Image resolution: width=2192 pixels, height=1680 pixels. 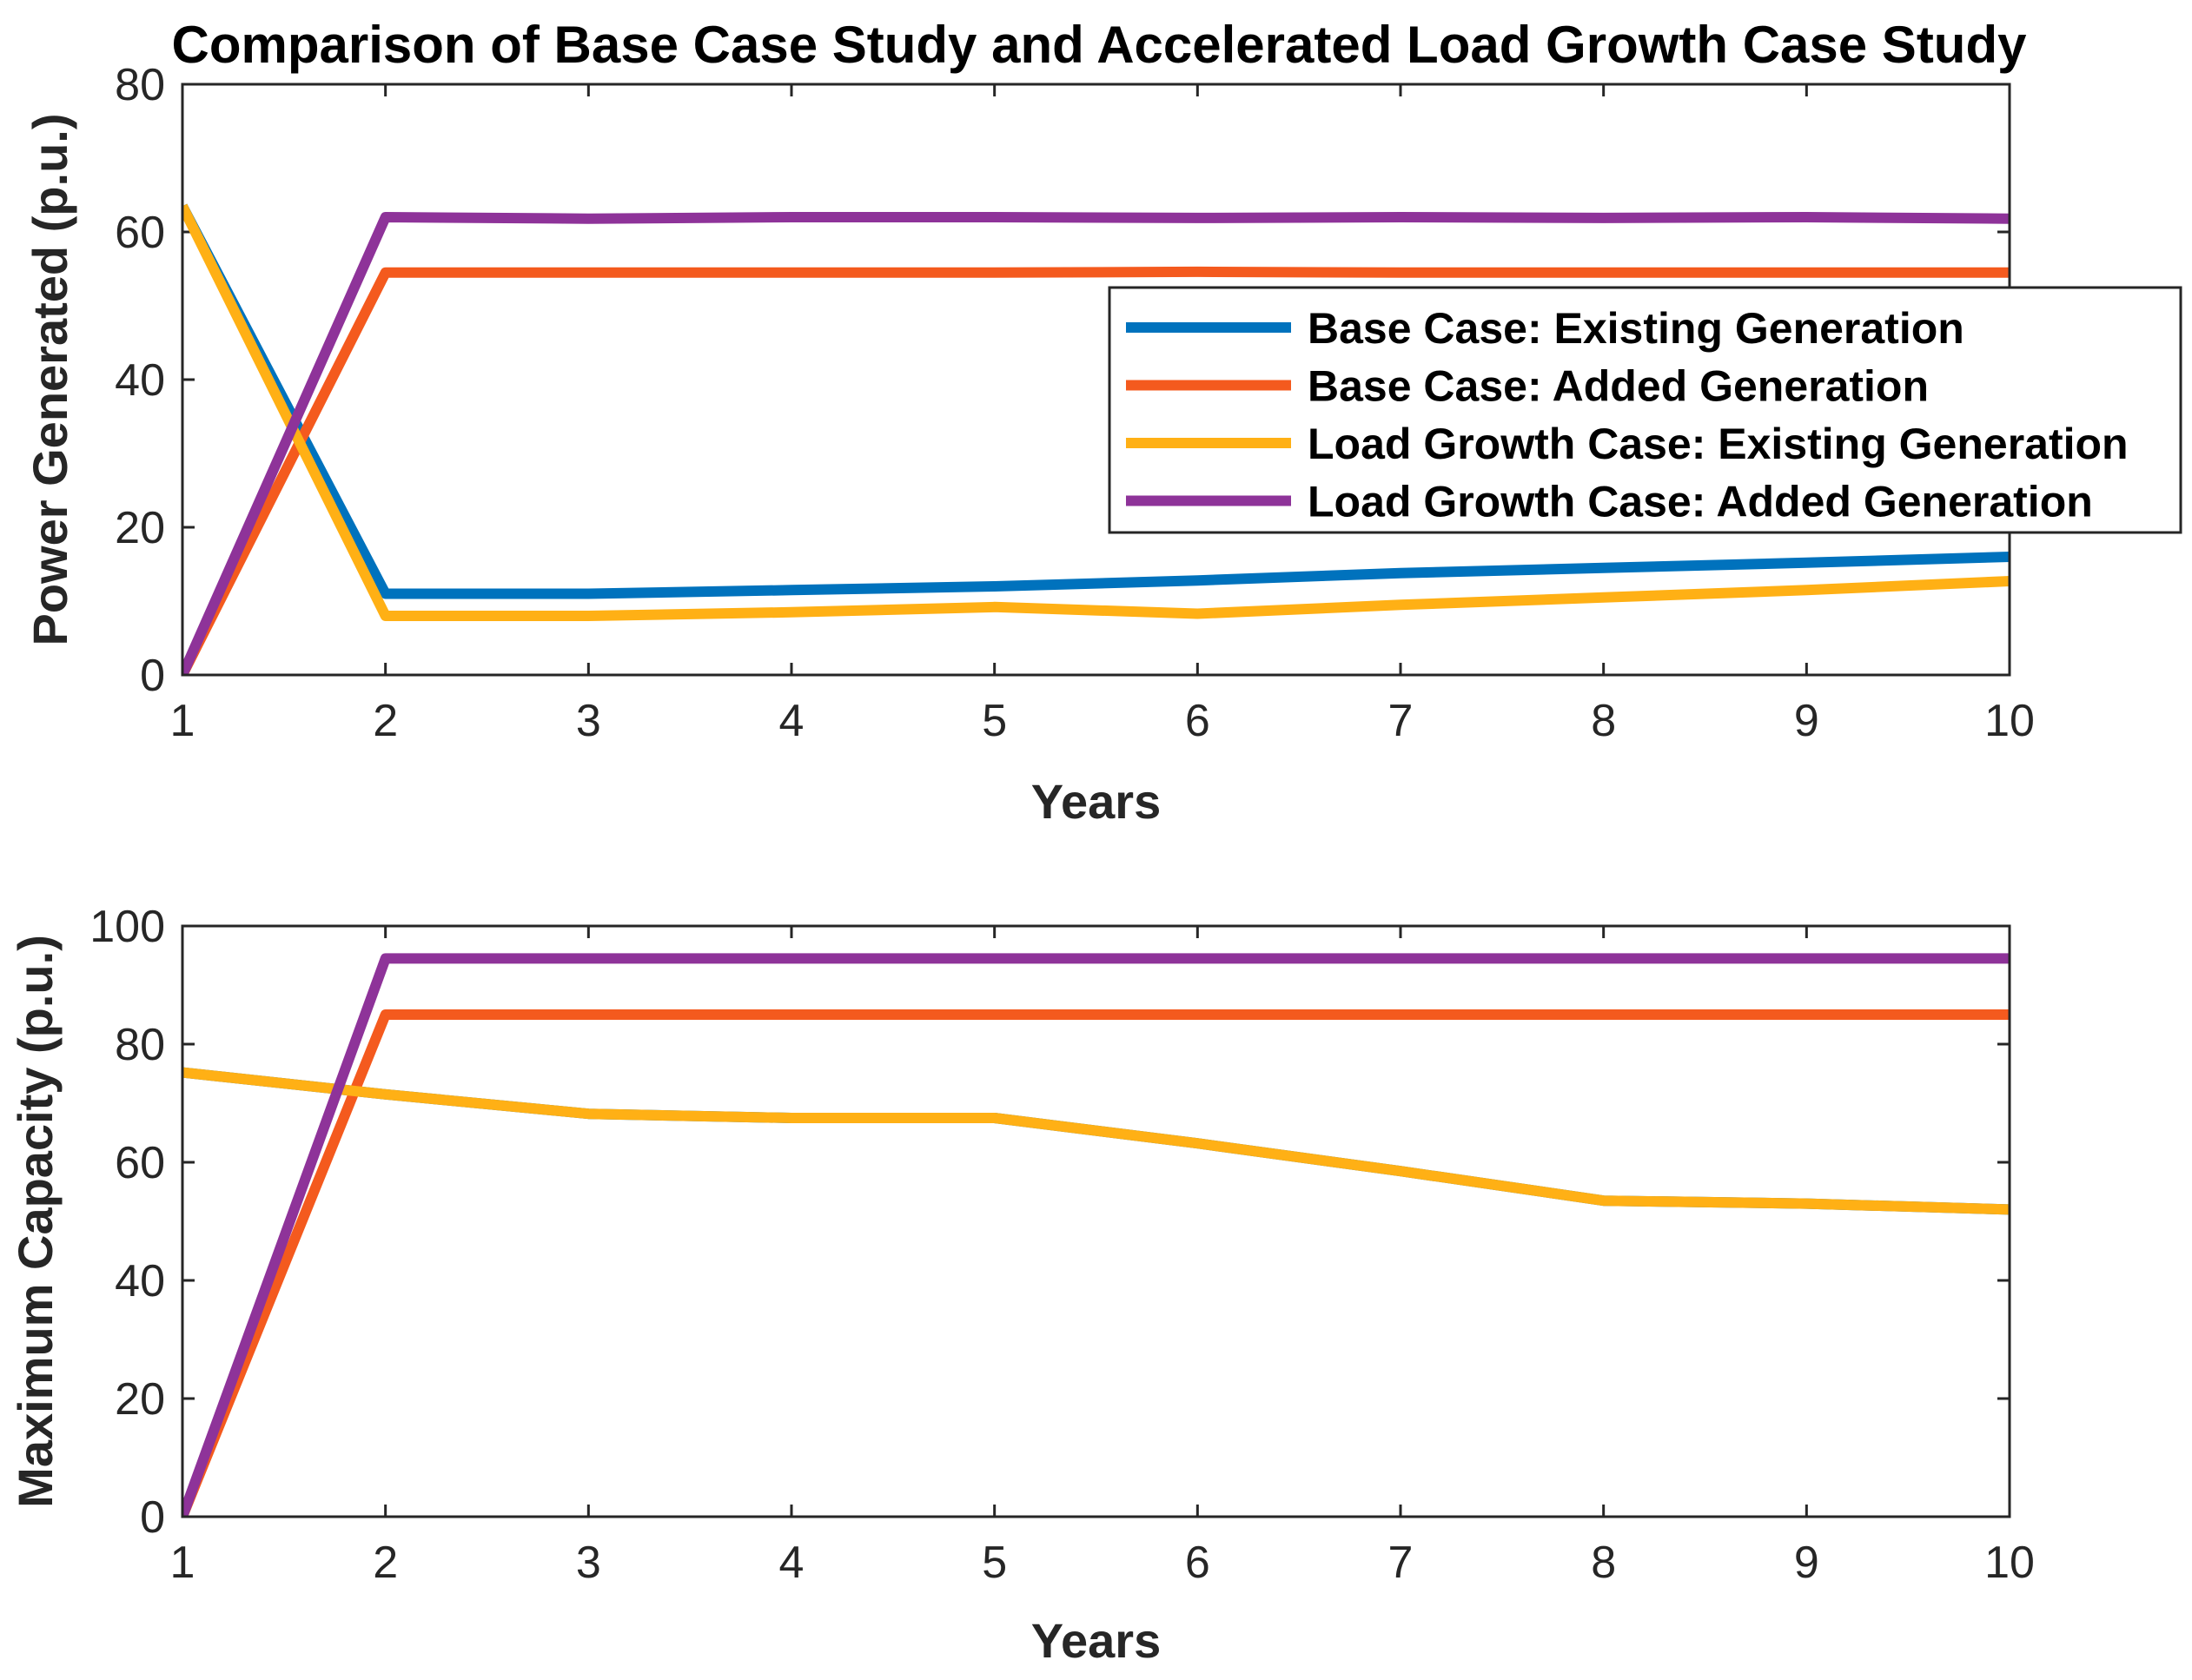 What do you see at coordinates (1618, 386) in the screenshot?
I see `legend-label: Base Case: Added Generation` at bounding box center [1618, 386].